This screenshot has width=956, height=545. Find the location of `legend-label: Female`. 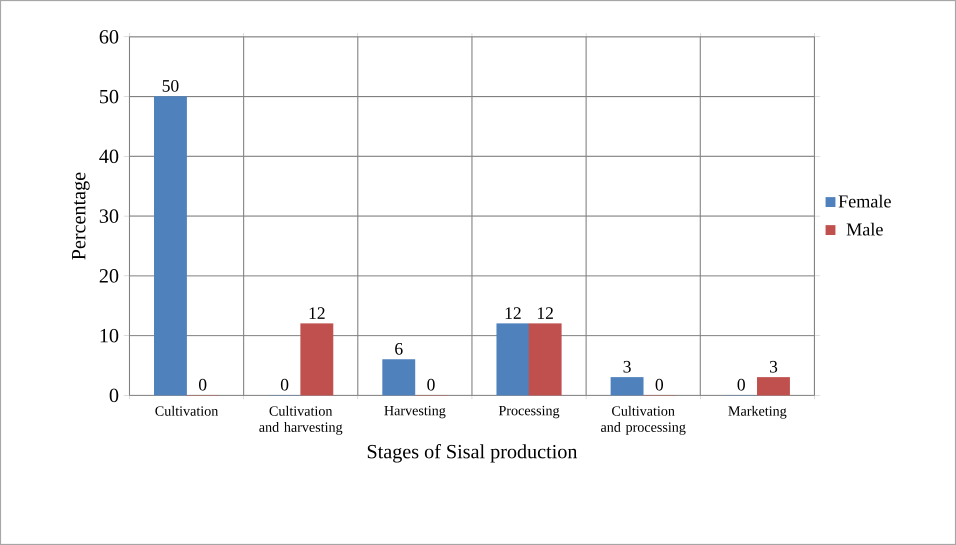

legend-label: Female is located at coordinates (864, 201).